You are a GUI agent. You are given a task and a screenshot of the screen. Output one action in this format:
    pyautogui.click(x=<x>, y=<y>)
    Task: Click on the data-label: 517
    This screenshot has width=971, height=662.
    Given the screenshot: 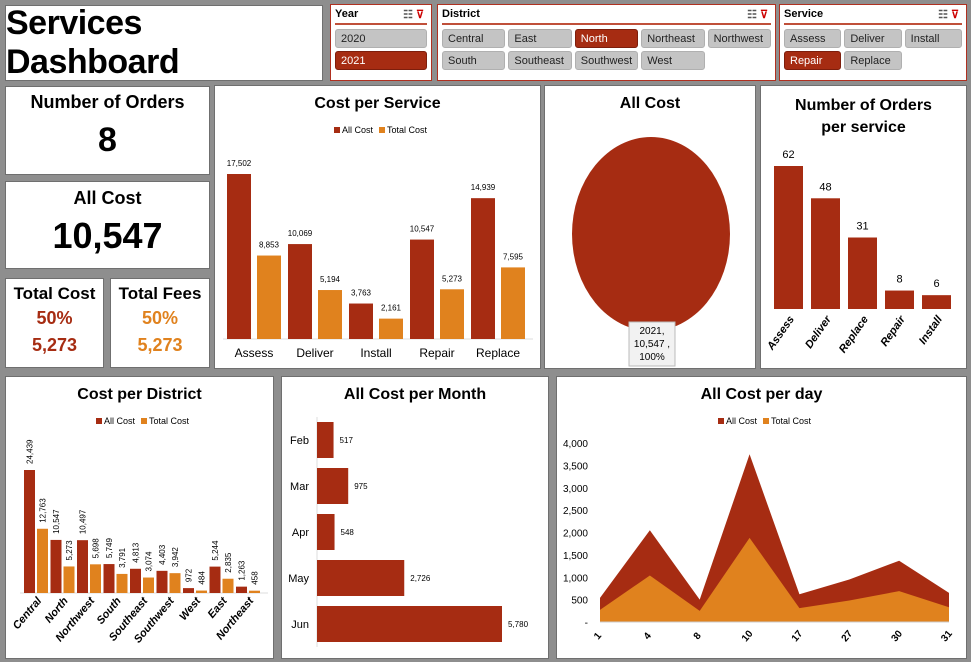 What is the action you would take?
    pyautogui.click(x=347, y=440)
    